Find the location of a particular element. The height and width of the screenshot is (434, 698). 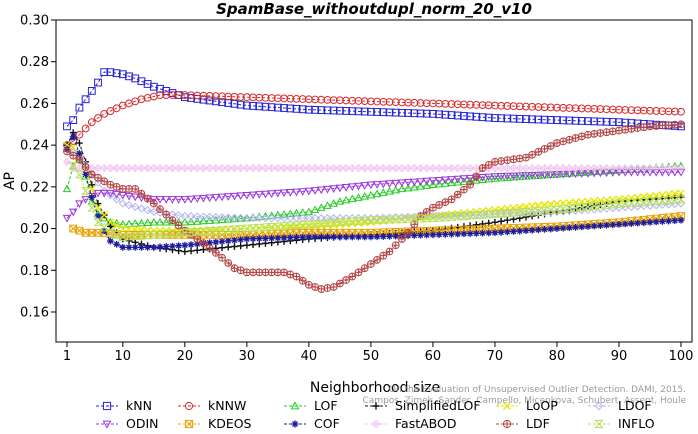

x-axis-label: Neighborhood size is located at coordinates (375, 388).